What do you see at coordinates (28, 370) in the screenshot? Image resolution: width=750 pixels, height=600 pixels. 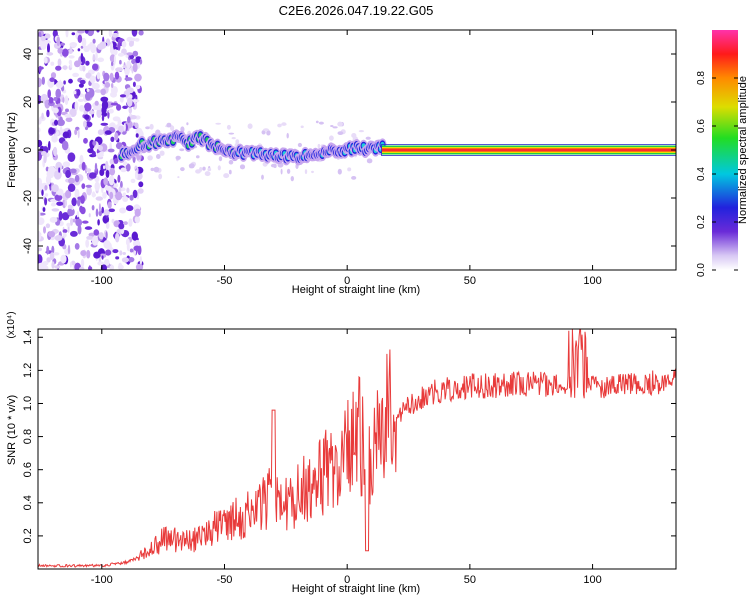 I see `y-tick-label: 1.2` at bounding box center [28, 370].